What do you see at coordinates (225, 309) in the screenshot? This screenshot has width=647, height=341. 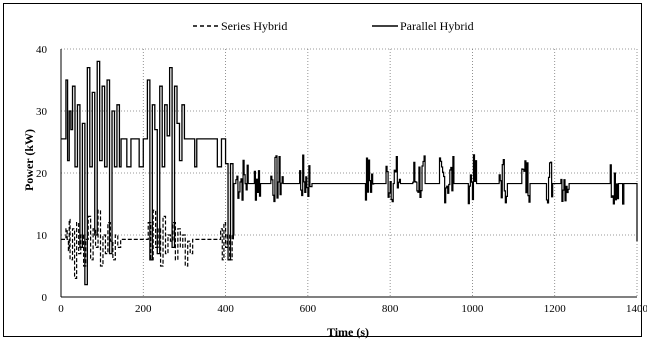 I see `x-tick-label: 400` at bounding box center [225, 309].